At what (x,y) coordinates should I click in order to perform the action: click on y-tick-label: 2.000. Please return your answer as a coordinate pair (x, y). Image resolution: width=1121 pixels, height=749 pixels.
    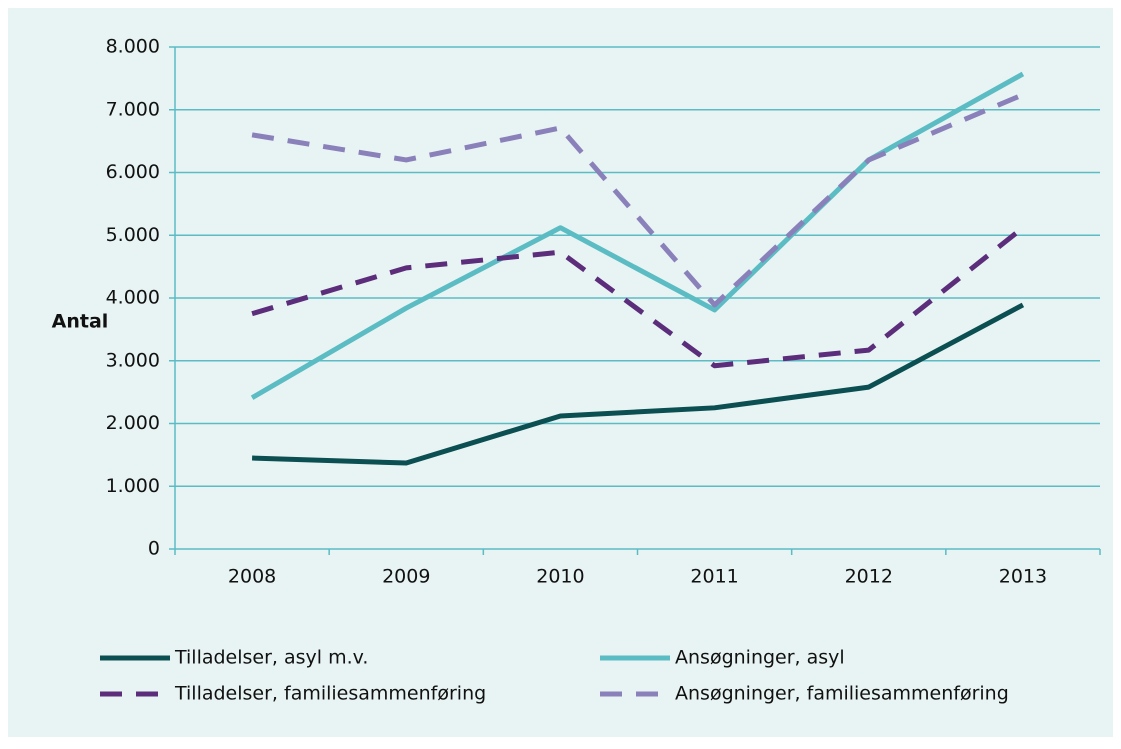
    Looking at the image, I should click on (133, 423).